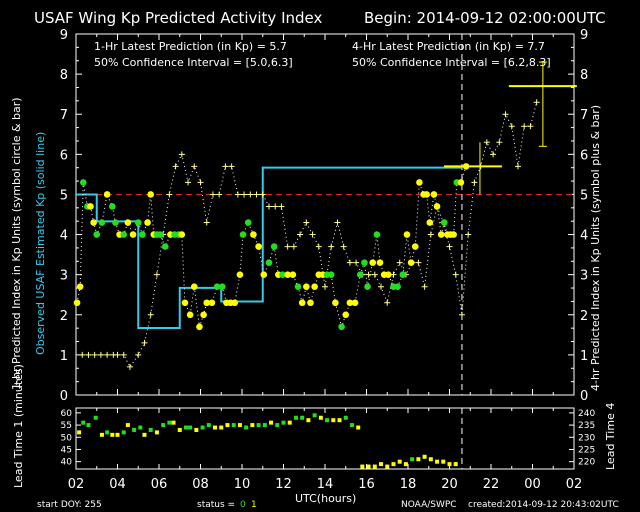 This screenshot has width=640, height=512. Describe the element at coordinates (485, 18) in the screenshot. I see `begin-time: Begin: 2014-09-12 02:00:00UTC` at that location.